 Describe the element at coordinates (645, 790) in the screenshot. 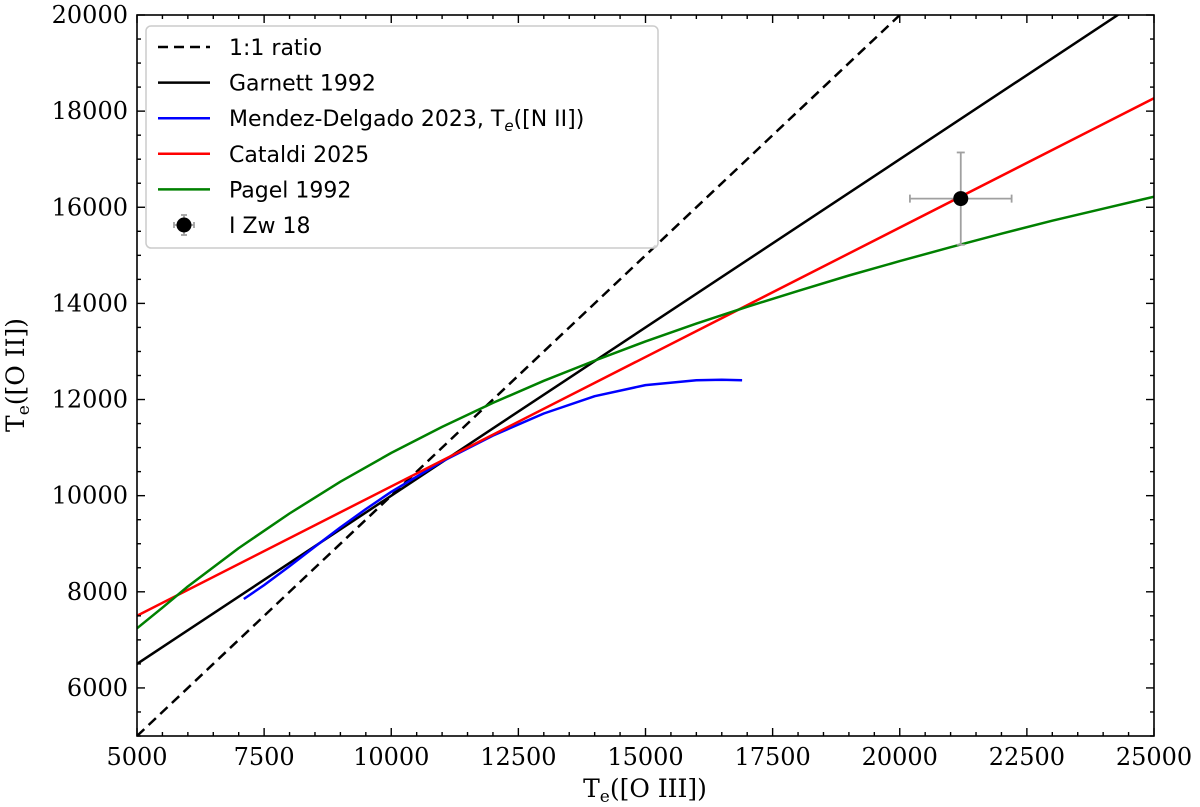

I see `x-axis-label: Te([O III])` at that location.